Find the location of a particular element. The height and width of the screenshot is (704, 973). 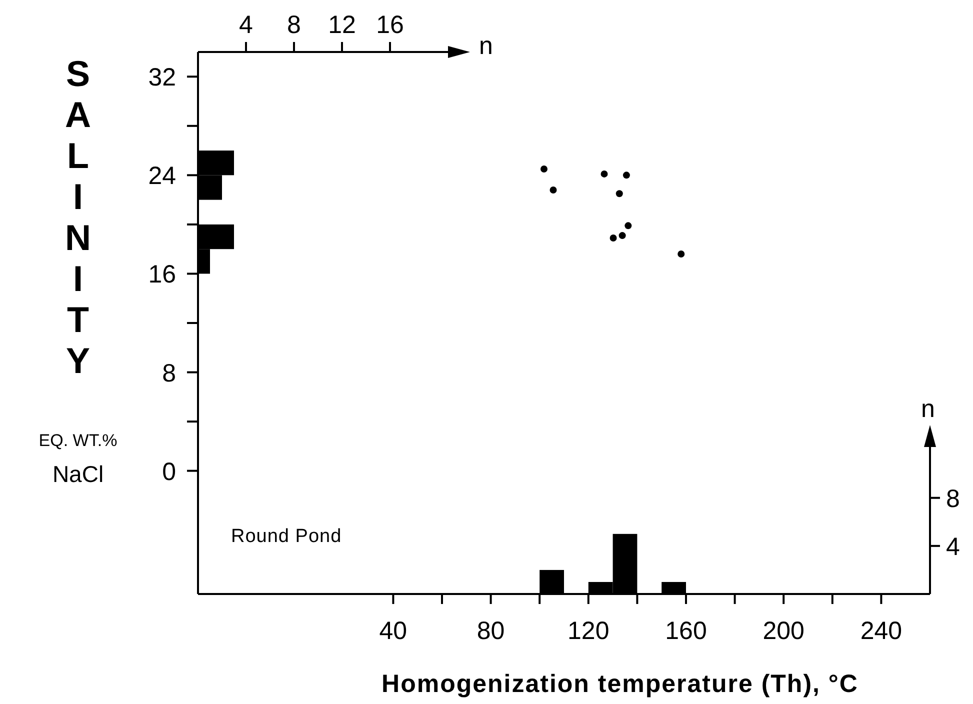

x-tick-label: 16 is located at coordinates (390, 25).